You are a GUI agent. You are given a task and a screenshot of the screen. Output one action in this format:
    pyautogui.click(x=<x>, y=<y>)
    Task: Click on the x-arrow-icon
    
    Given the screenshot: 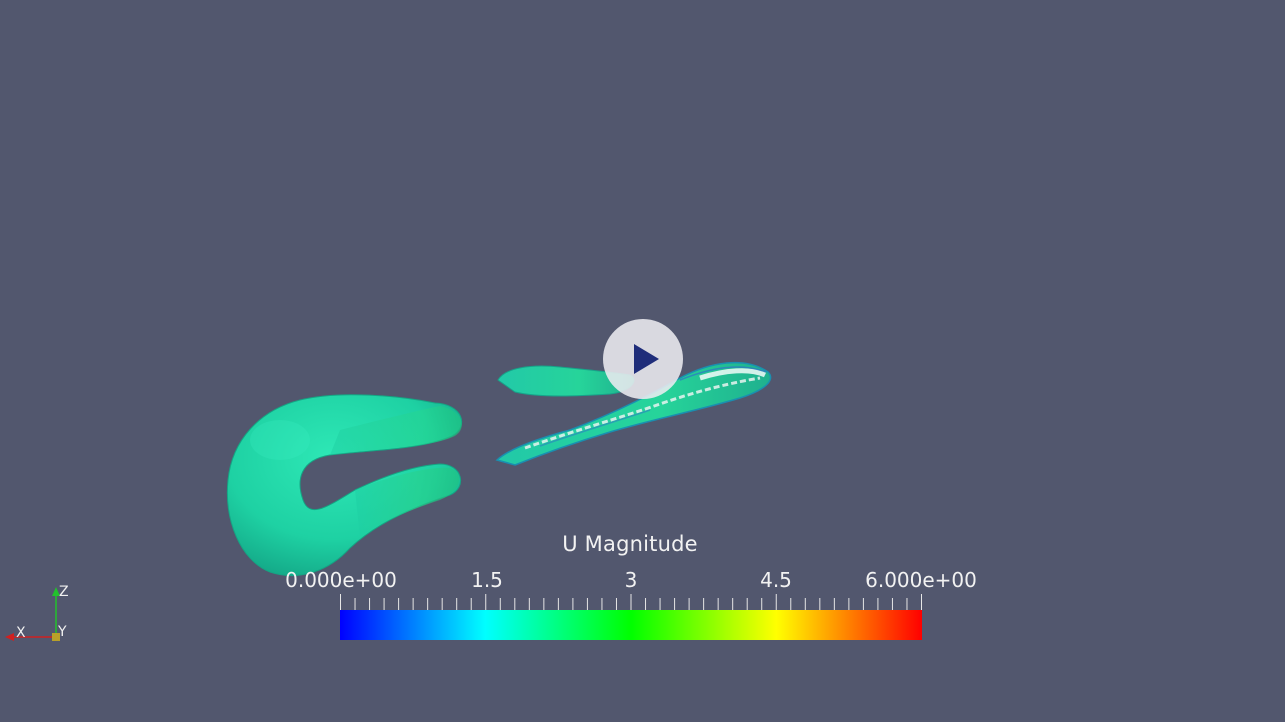 What is the action you would take?
    pyautogui.click(x=9, y=637)
    